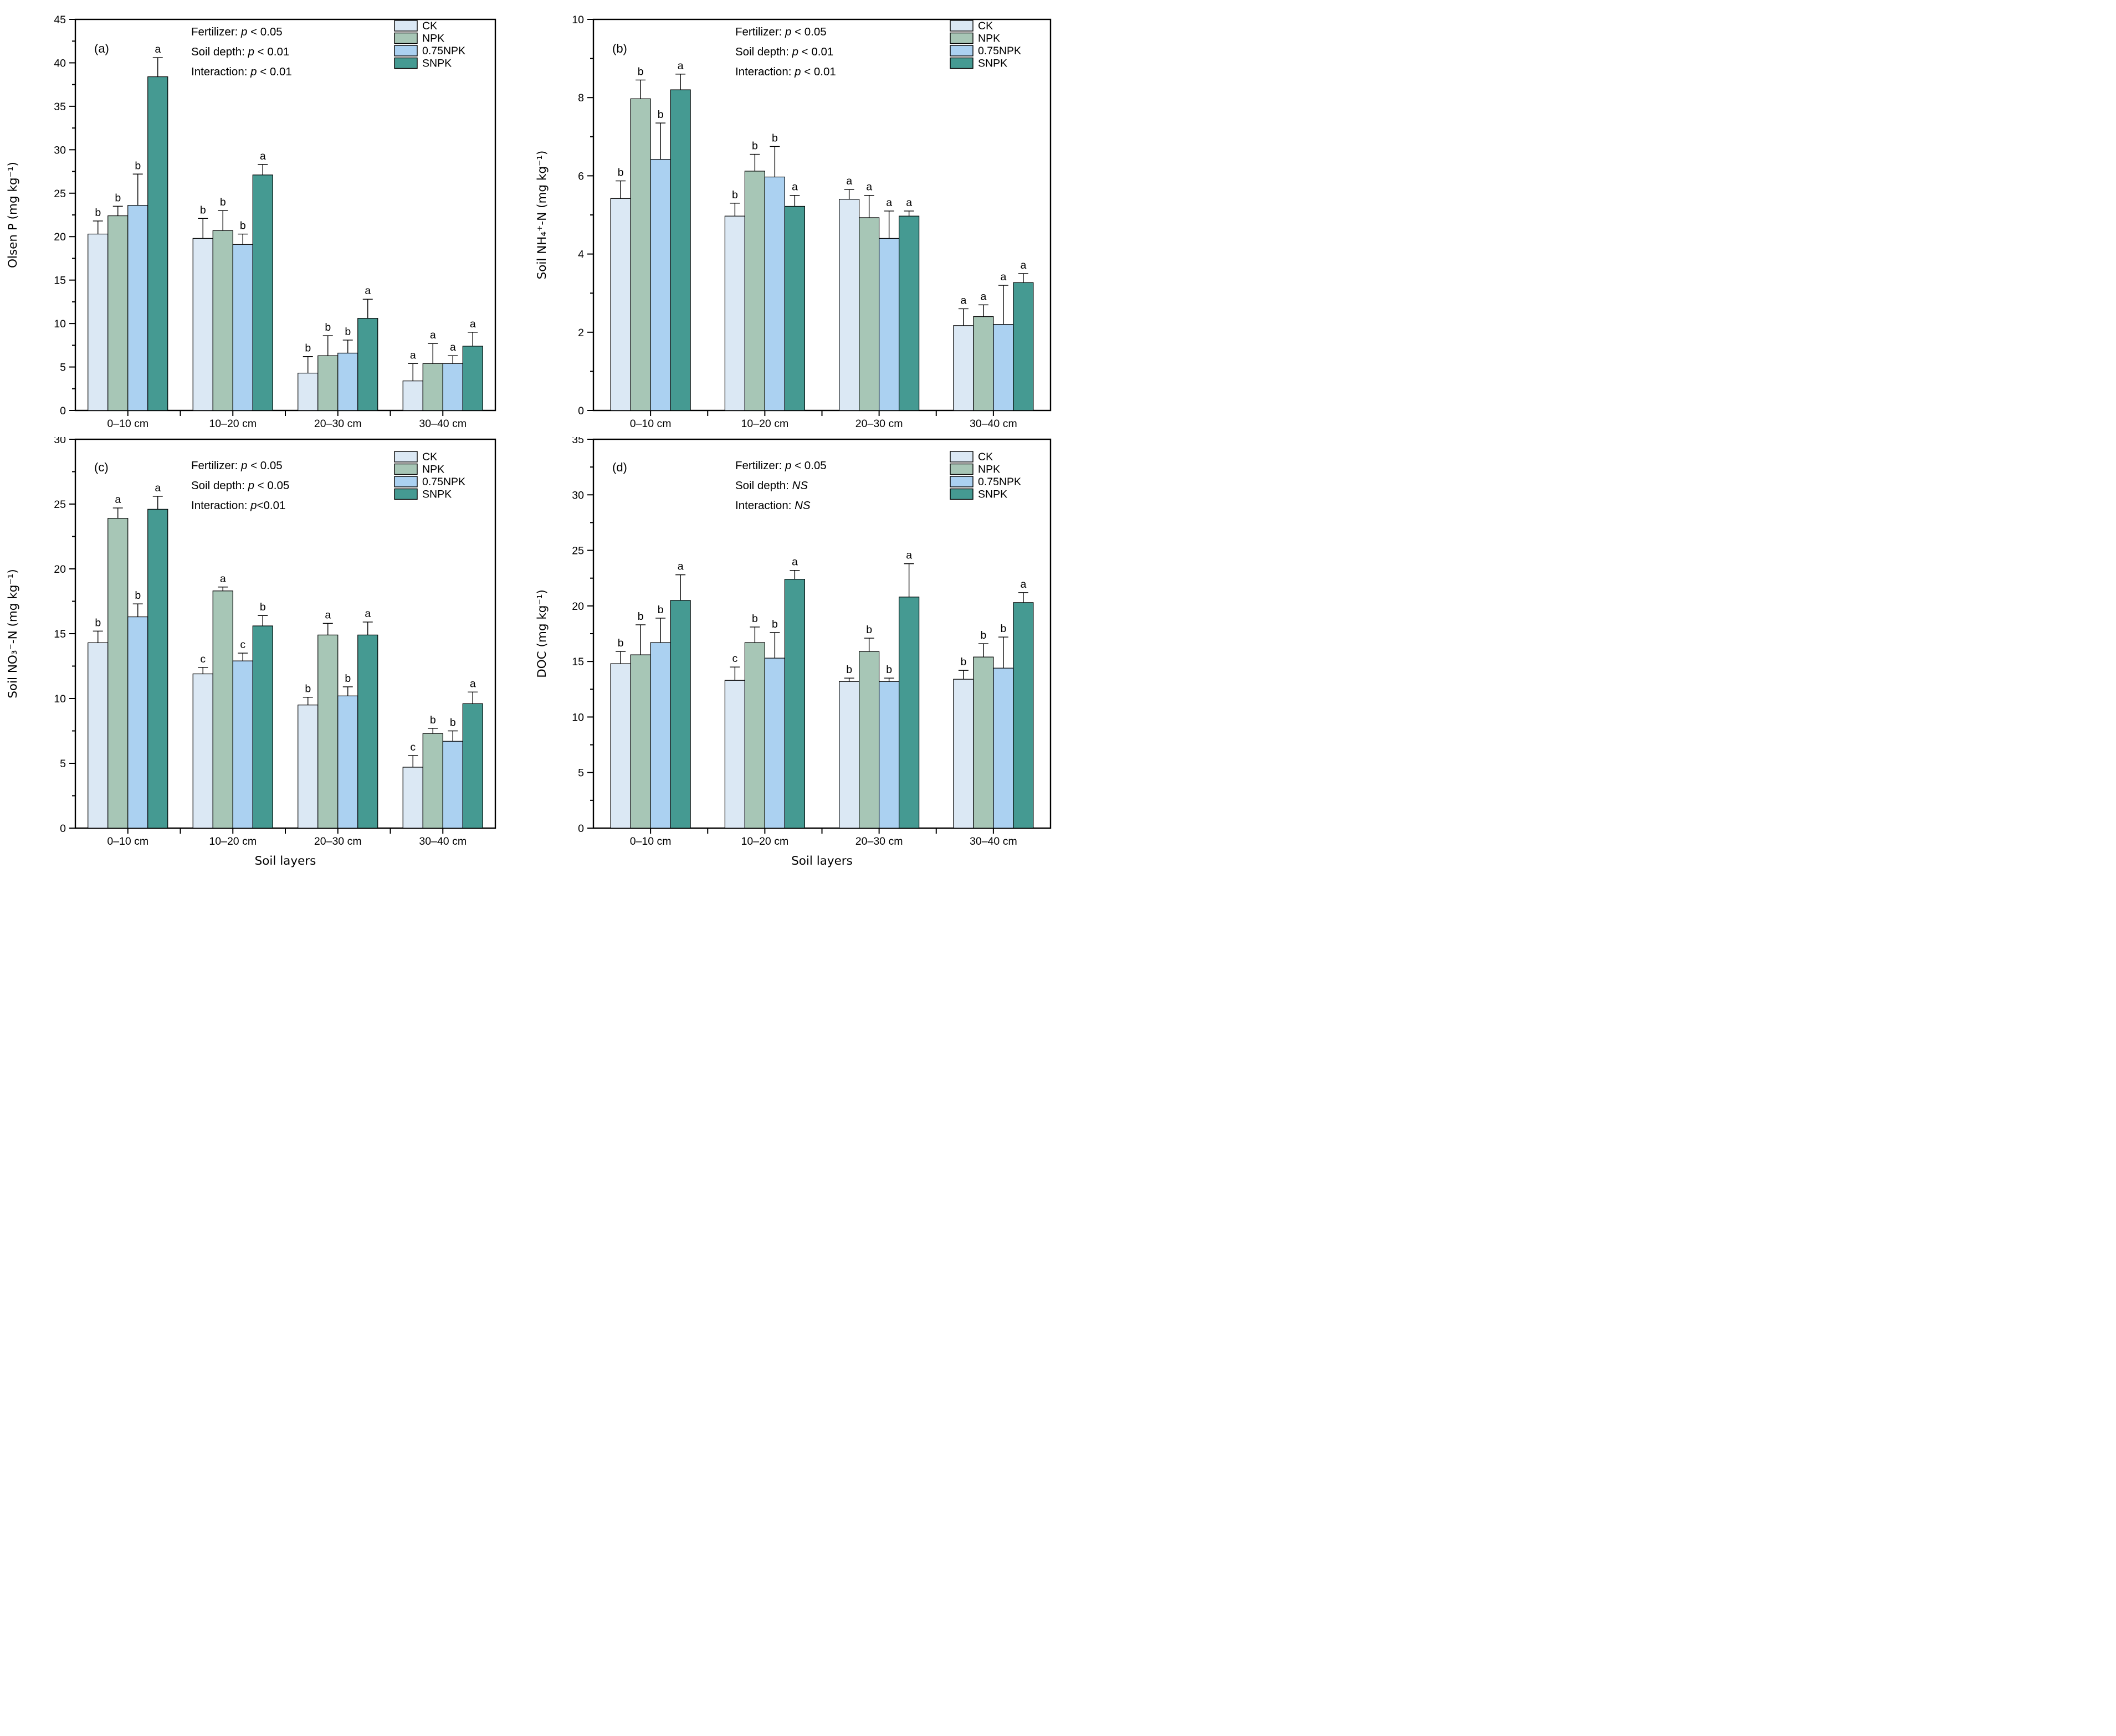  I want to click on stats-annotation: Interaction: p < 0.01, so click(785, 71).